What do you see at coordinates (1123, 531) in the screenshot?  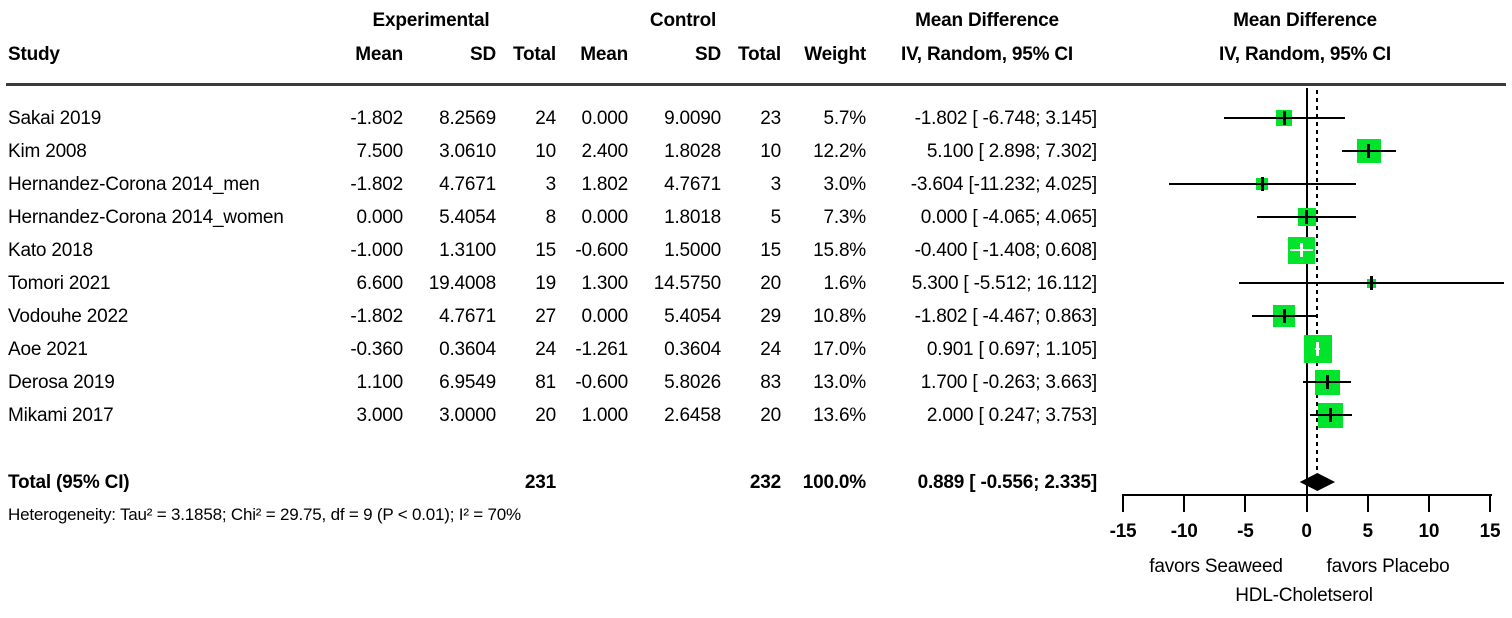 I see `axis-tick-label: -15` at bounding box center [1123, 531].